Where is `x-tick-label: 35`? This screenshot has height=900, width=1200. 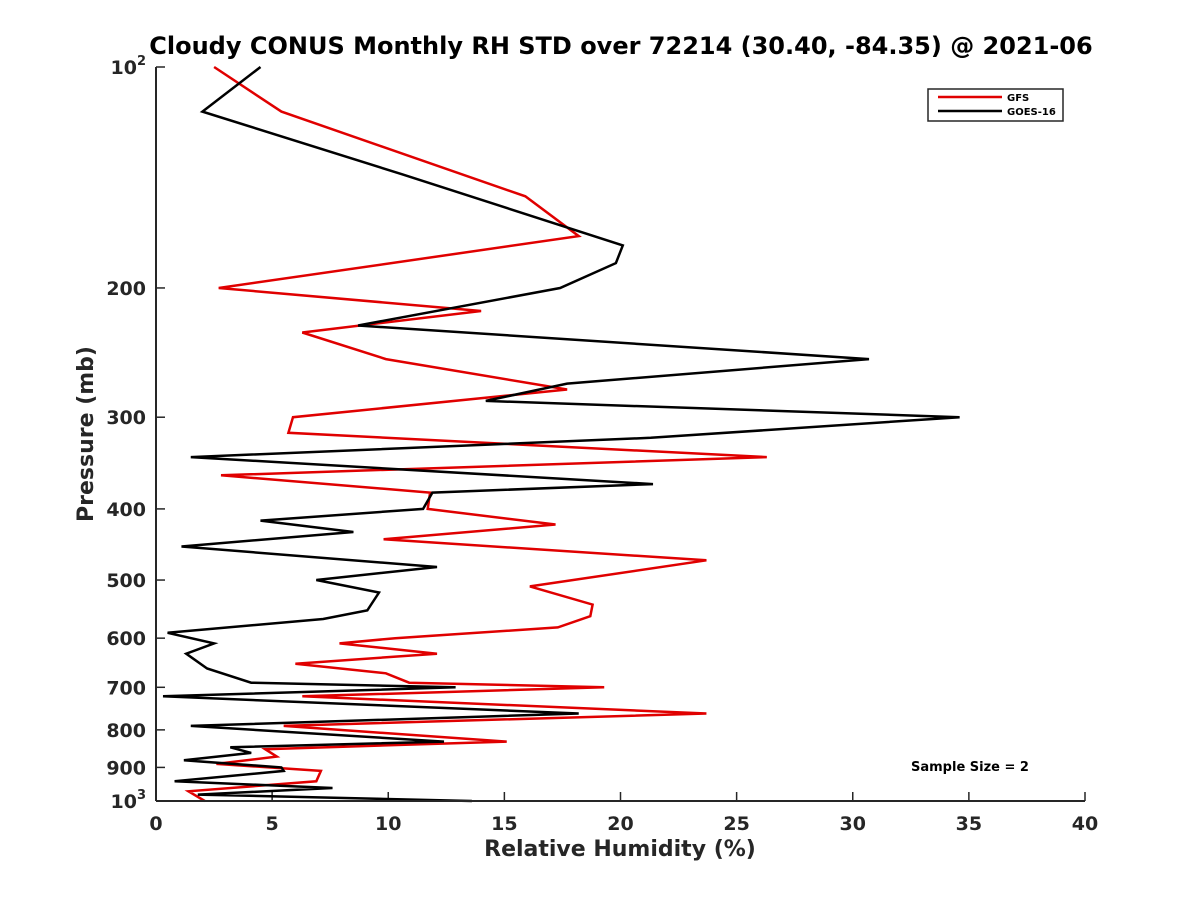 x-tick-label: 35 is located at coordinates (969, 824).